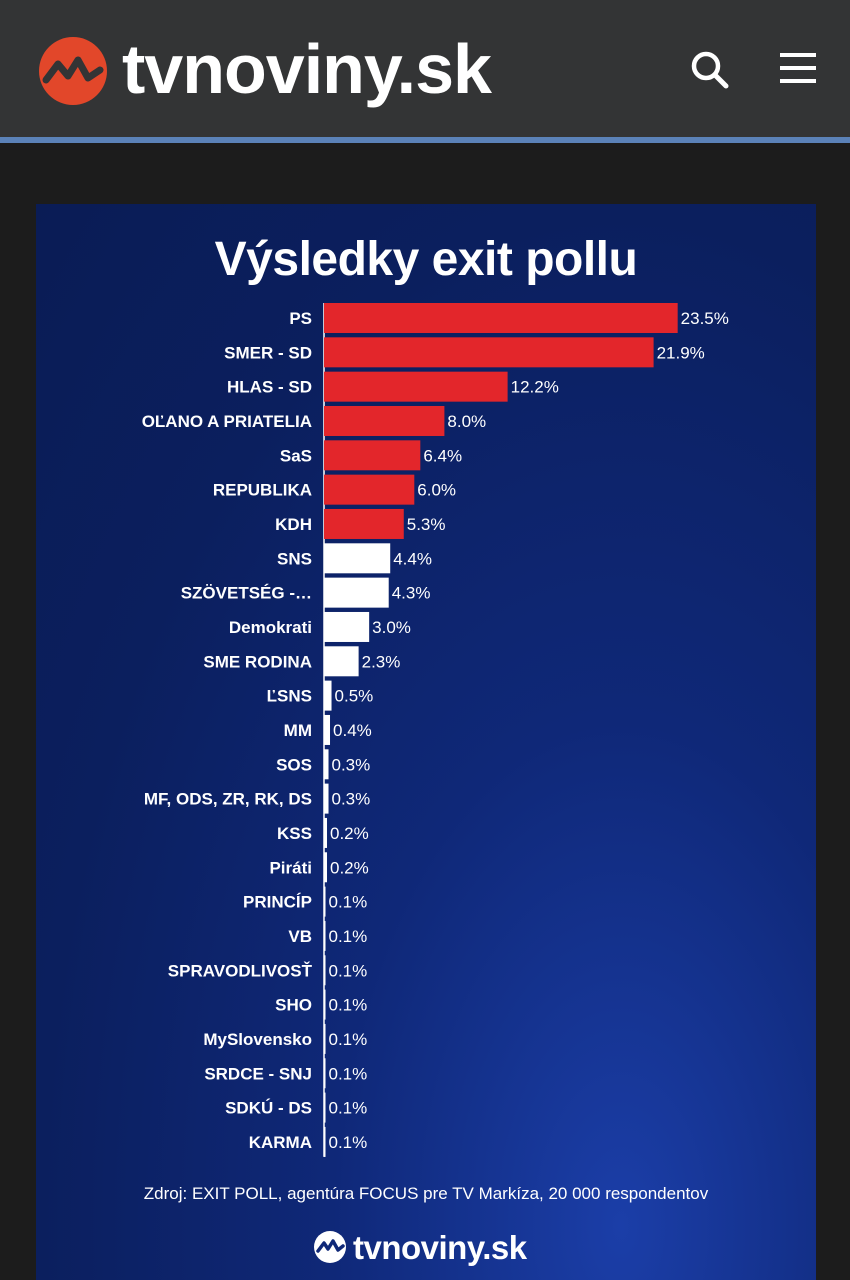 This screenshot has height=1280, width=850. I want to click on value-label-republika: 6.0%, so click(436, 490).